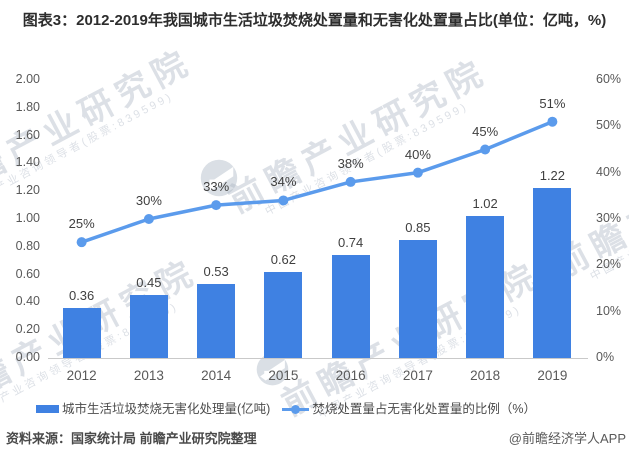  Describe the element at coordinates (47, 409) in the screenshot. I see `bar-series-swatch` at that location.